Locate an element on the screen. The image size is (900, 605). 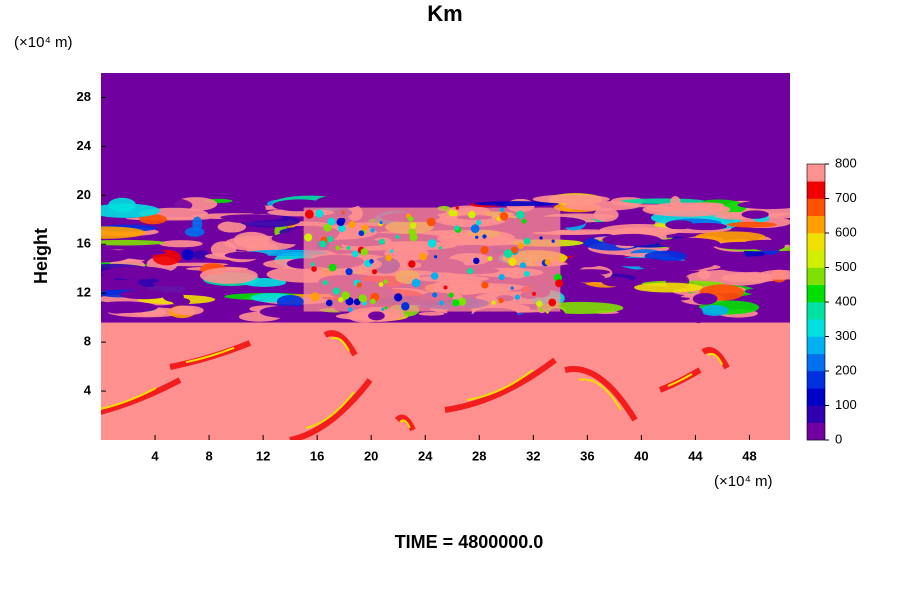
x-tick-label: 20 is located at coordinates (371, 455).